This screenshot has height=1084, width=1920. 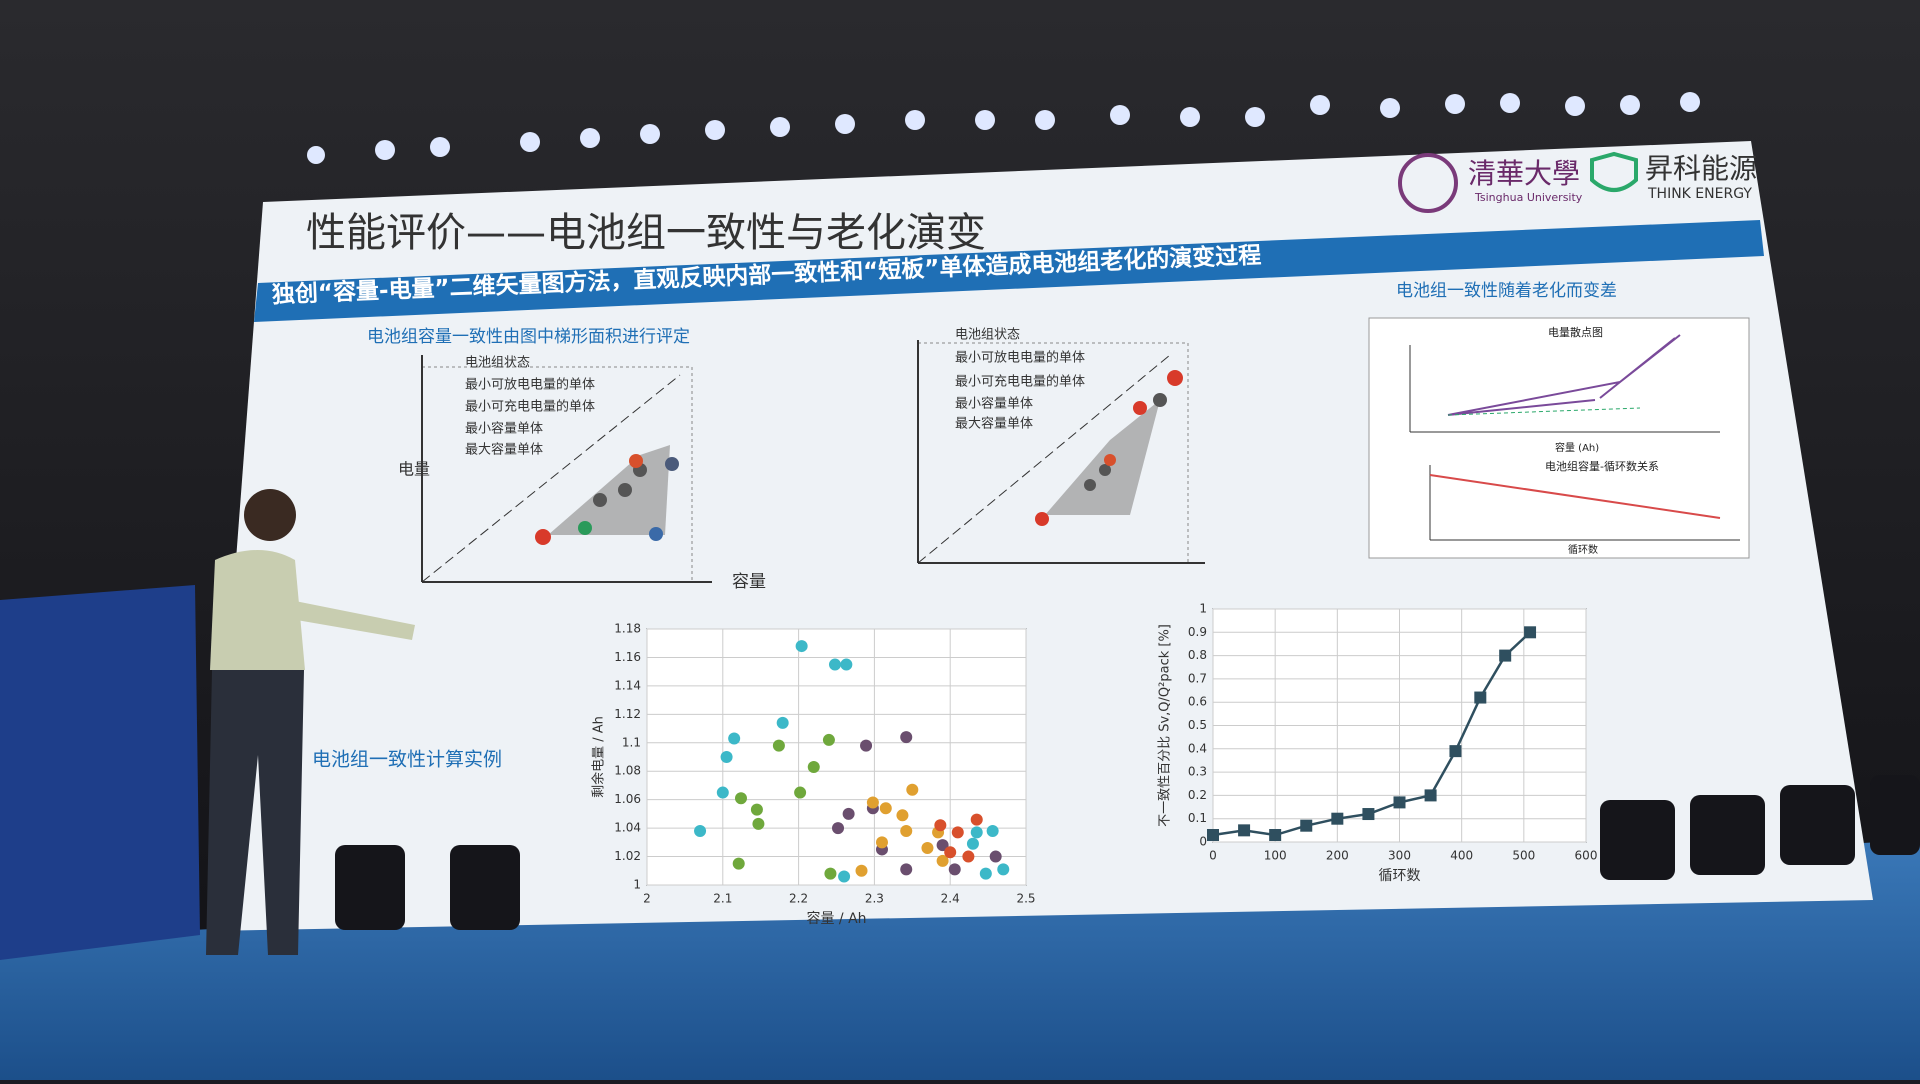 I want to click on y-tick-label: 0.9, so click(x=1197, y=632).